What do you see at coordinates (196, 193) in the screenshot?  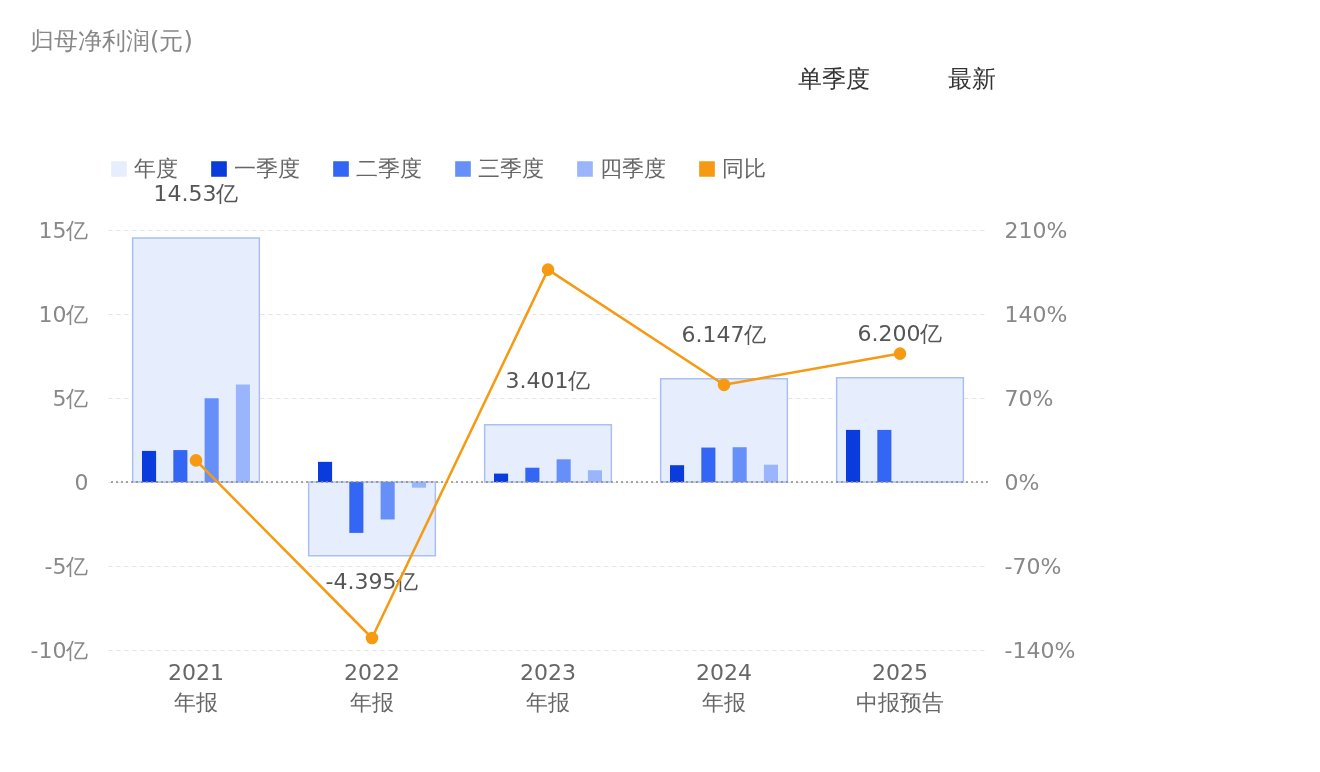 I see `data-label: 14.53亿` at bounding box center [196, 193].